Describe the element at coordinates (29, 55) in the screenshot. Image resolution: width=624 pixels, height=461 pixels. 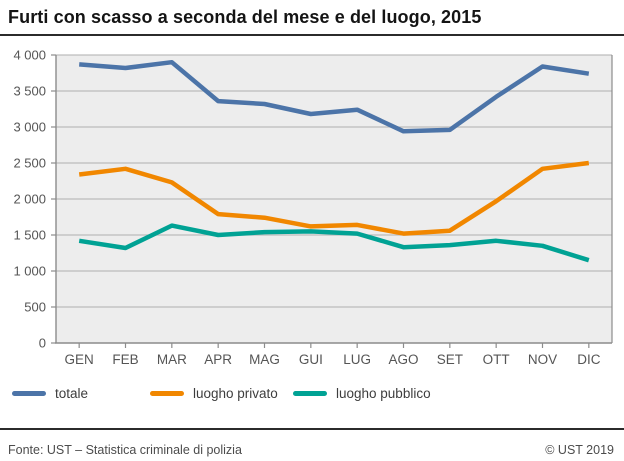
I see `y-axis-label: 4 000` at that location.